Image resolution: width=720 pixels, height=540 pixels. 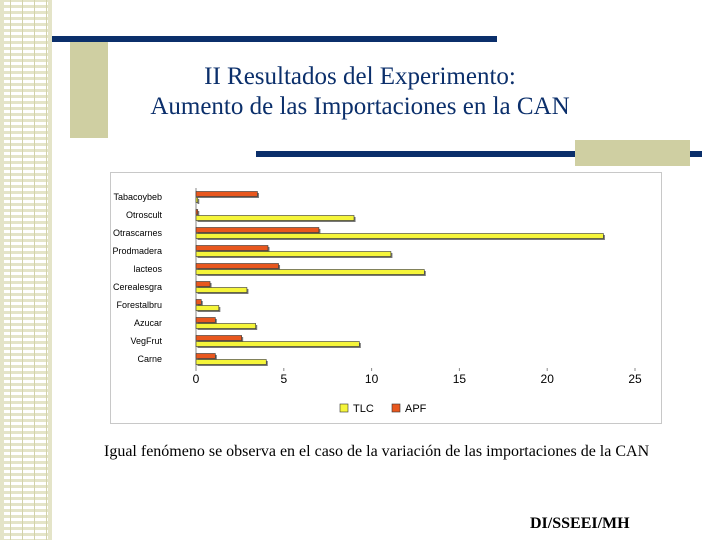 I want to click on bar-tlc-otroscult, so click(x=275, y=218).